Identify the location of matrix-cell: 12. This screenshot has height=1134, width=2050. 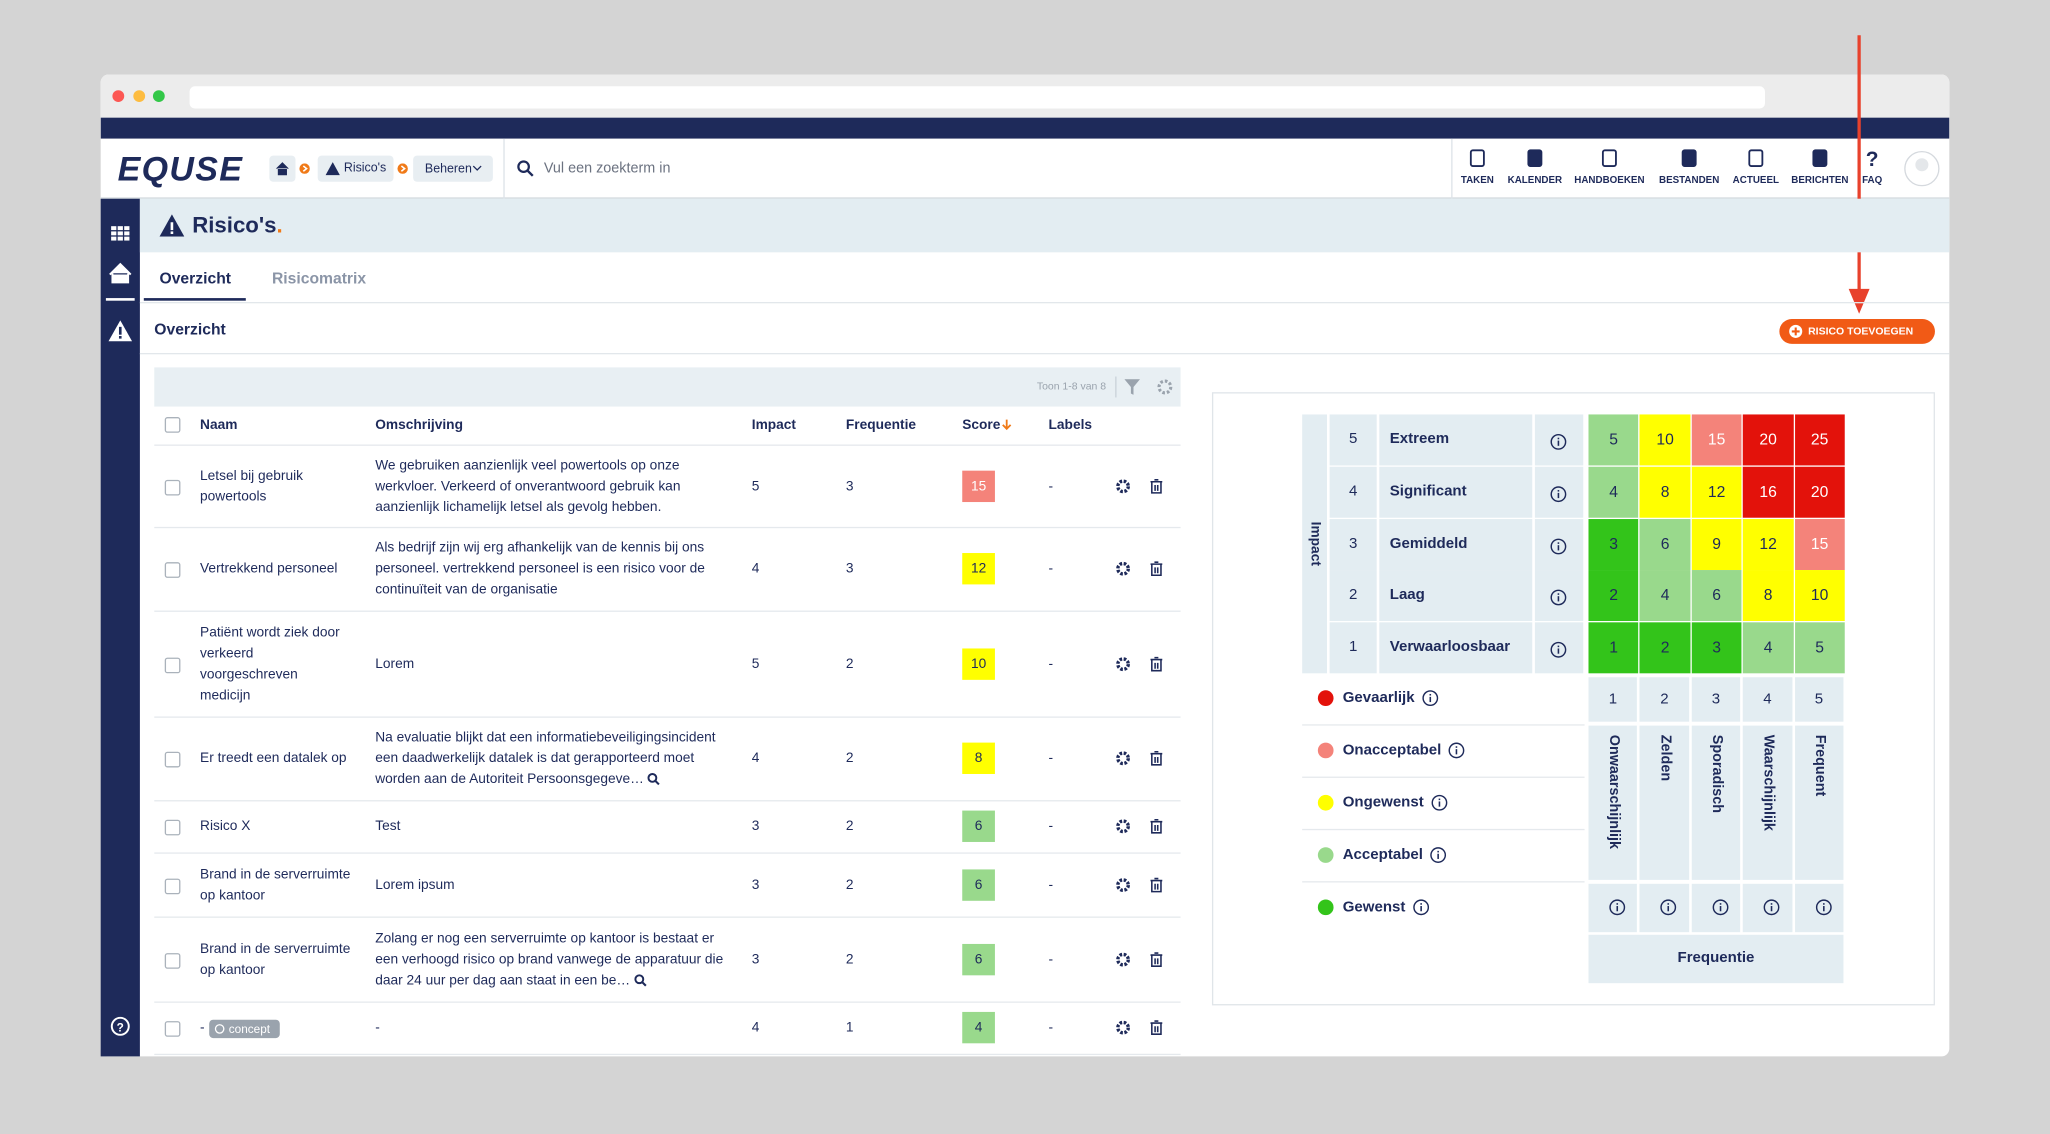
(1716, 492).